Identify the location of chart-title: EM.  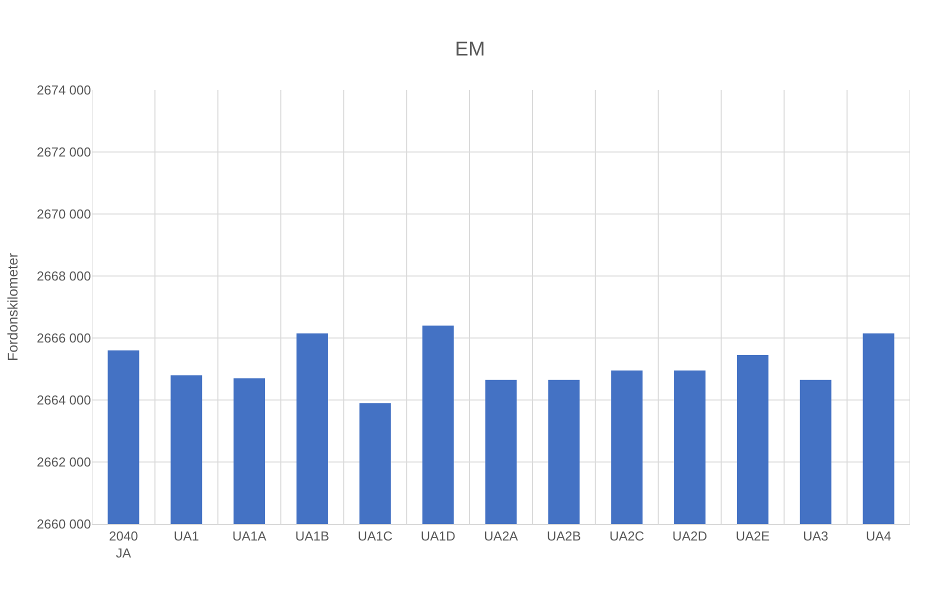
(470, 49).